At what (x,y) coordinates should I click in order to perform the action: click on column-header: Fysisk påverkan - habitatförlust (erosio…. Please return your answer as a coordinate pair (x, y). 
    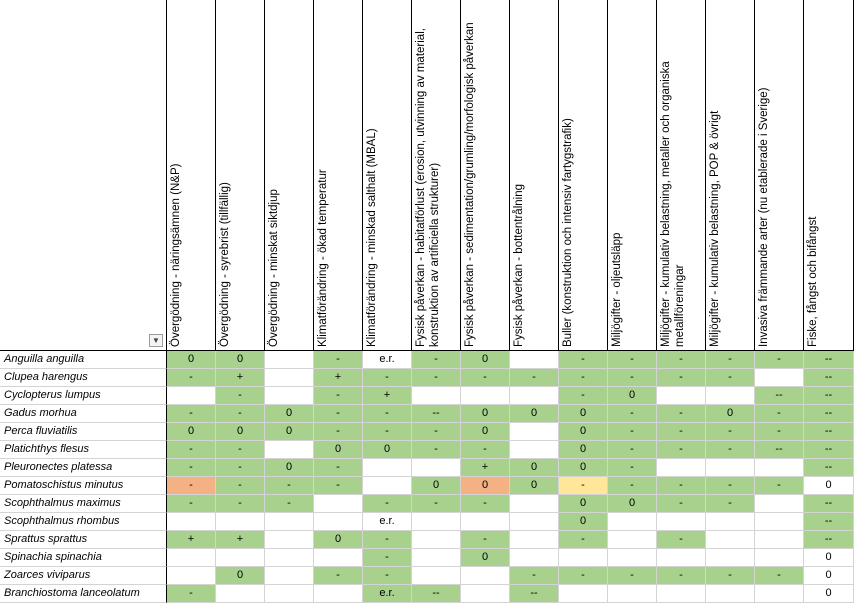
    Looking at the image, I should click on (436, 175).